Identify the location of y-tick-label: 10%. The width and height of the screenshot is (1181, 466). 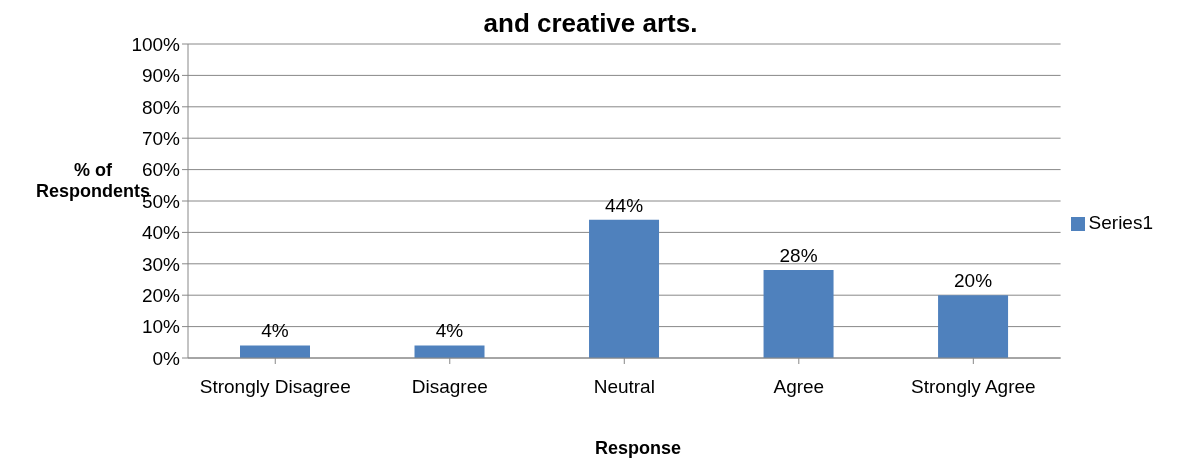
(161, 327).